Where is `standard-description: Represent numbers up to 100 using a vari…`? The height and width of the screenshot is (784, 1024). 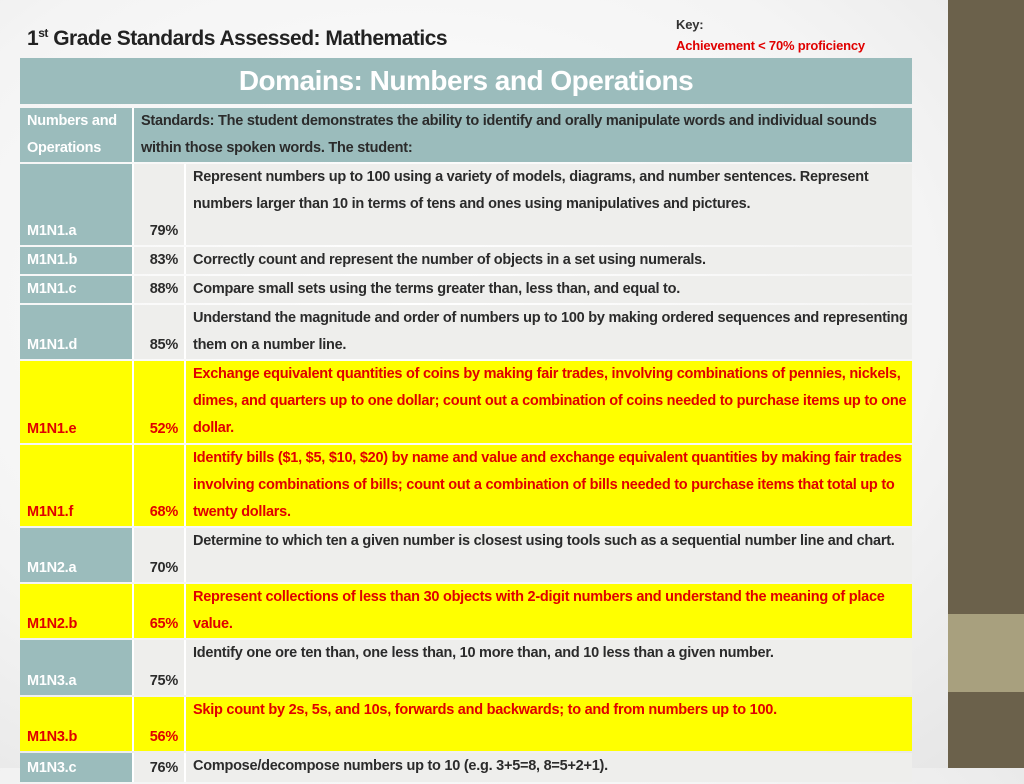 standard-description: Represent numbers up to 100 using a vari… is located at coordinates (549, 204).